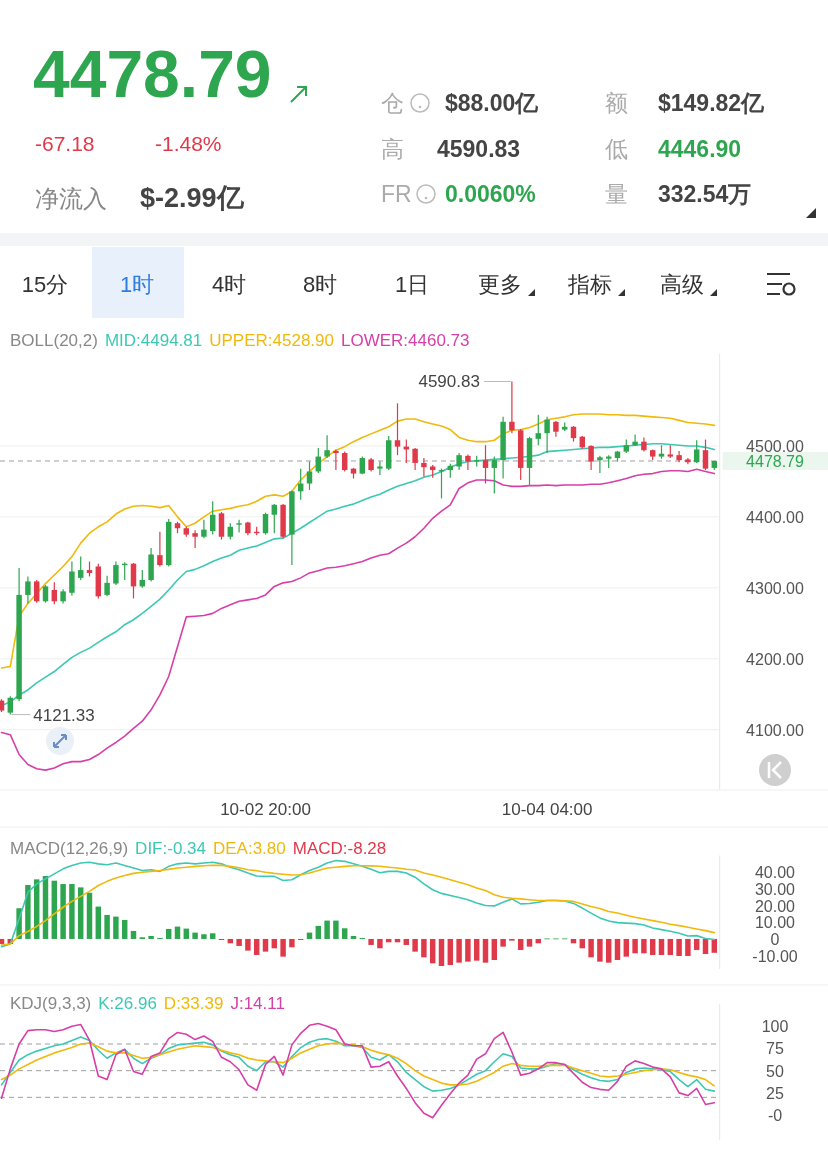 The image size is (828, 1157). Describe the element at coordinates (479, 149) in the screenshot. I see `text: 4590.83` at that location.